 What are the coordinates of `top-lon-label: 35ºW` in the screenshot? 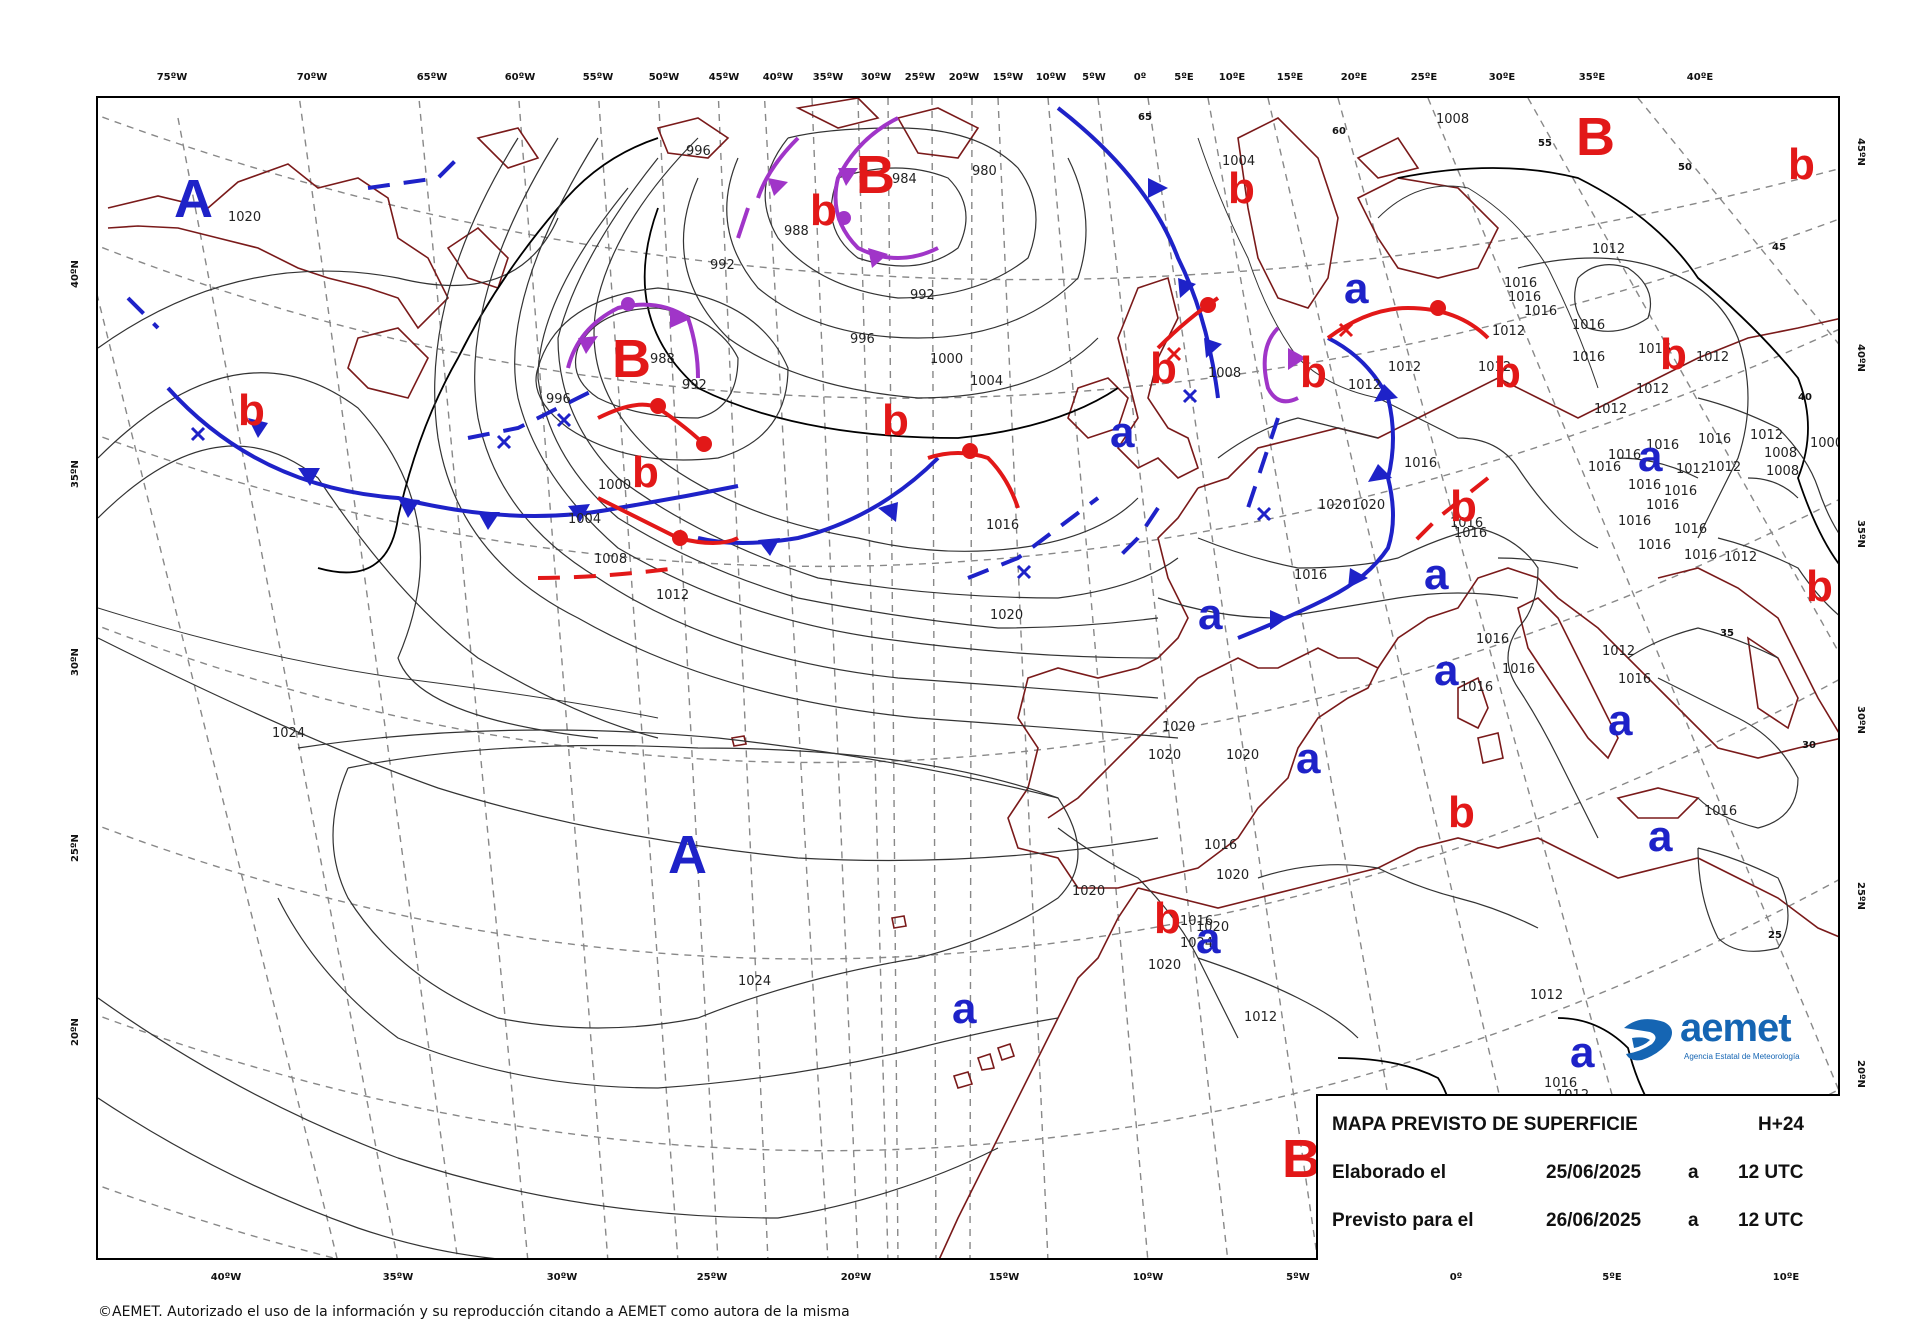 It's located at (828, 77).